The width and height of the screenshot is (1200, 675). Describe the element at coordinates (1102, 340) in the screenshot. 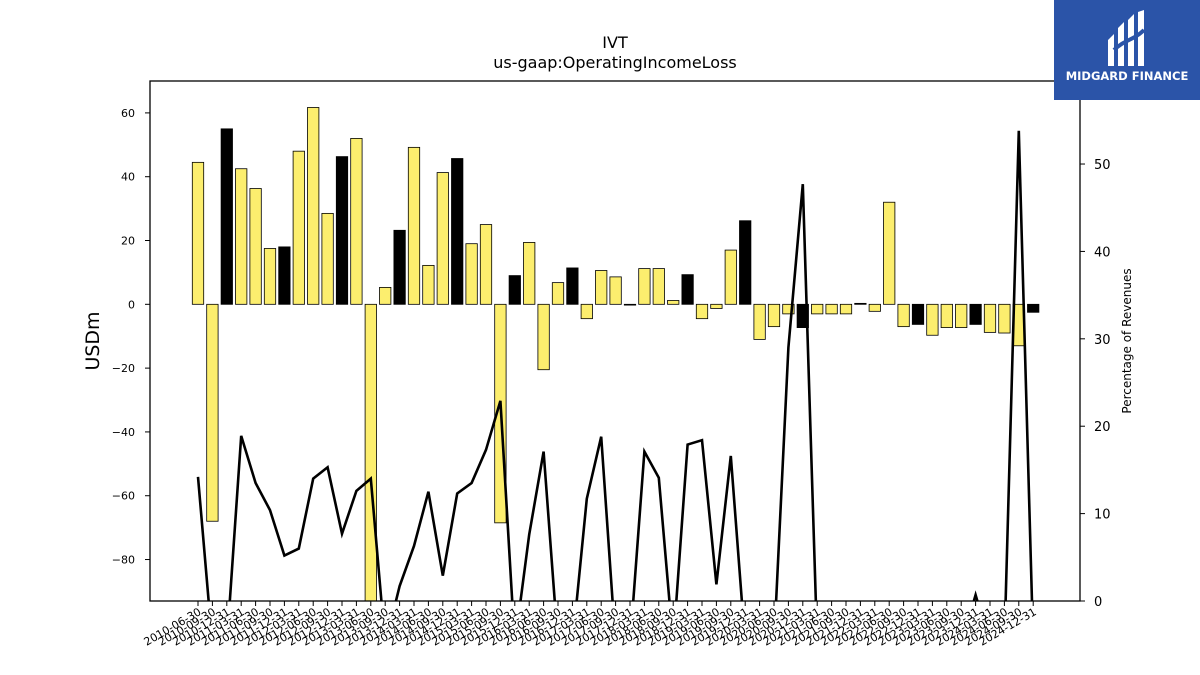

I see `y-right-tick-label: 30` at that location.